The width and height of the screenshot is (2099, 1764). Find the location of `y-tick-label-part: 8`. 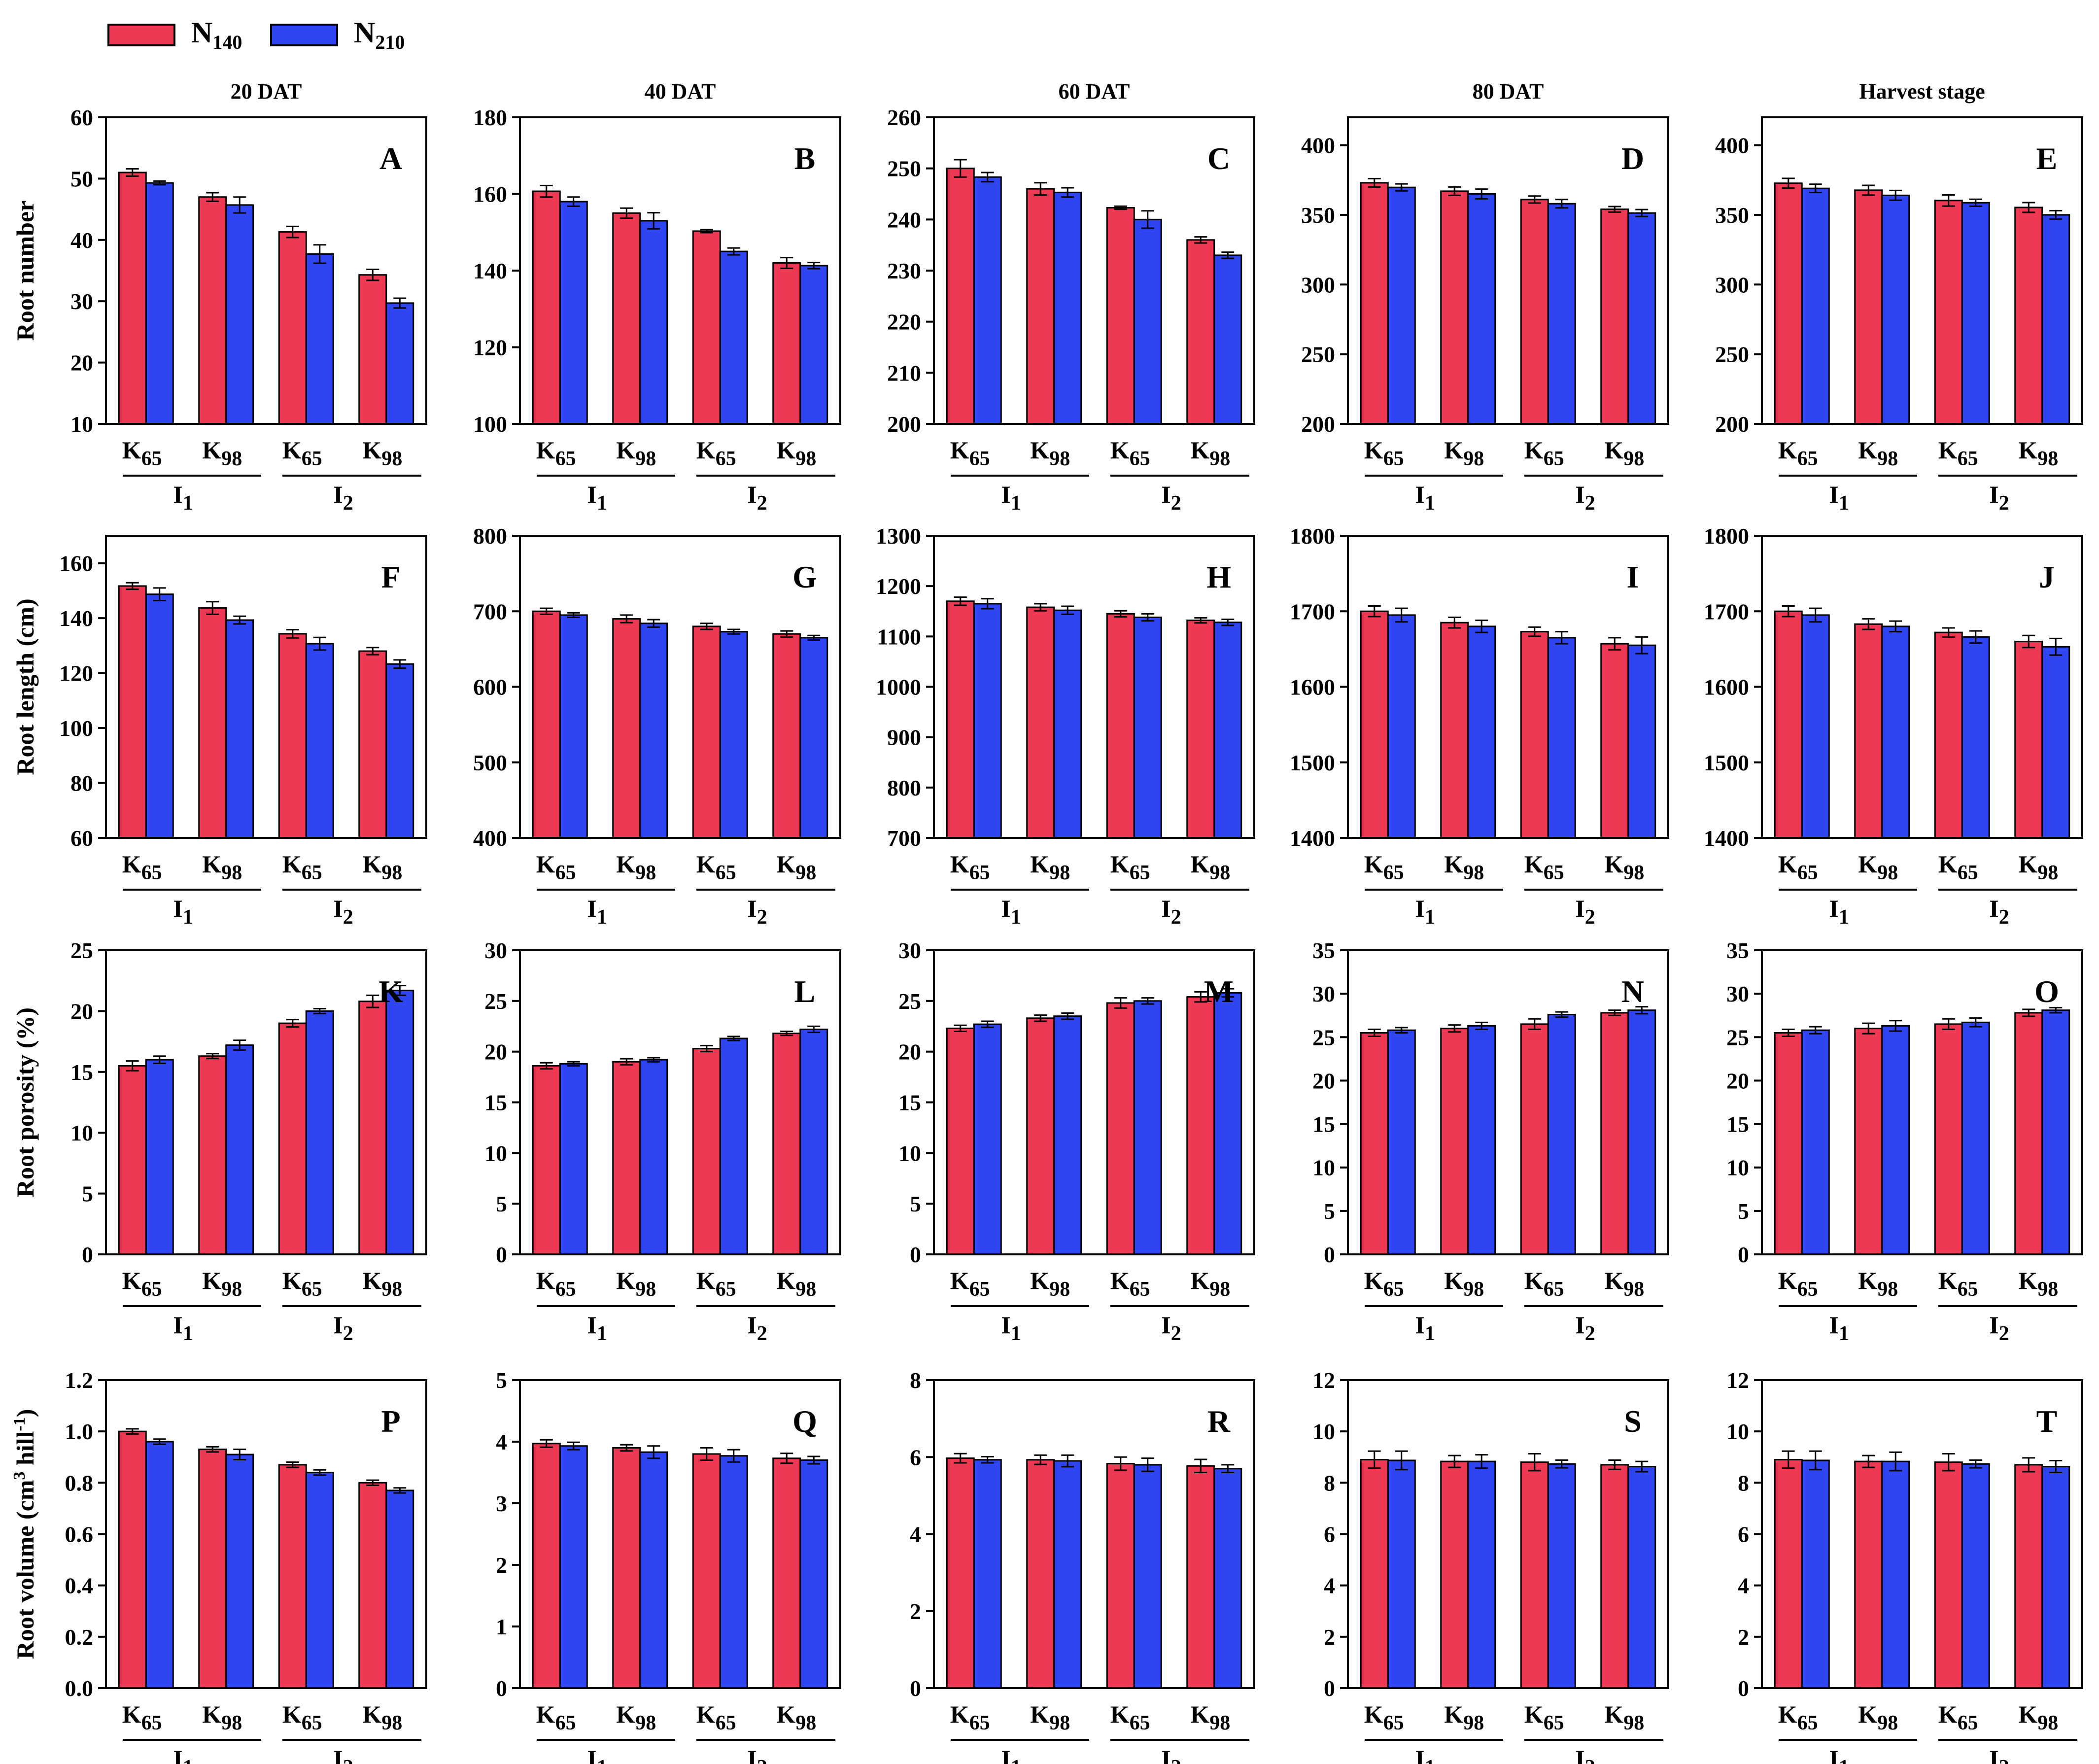

y-tick-label-part: 8 is located at coordinates (1743, 1482).